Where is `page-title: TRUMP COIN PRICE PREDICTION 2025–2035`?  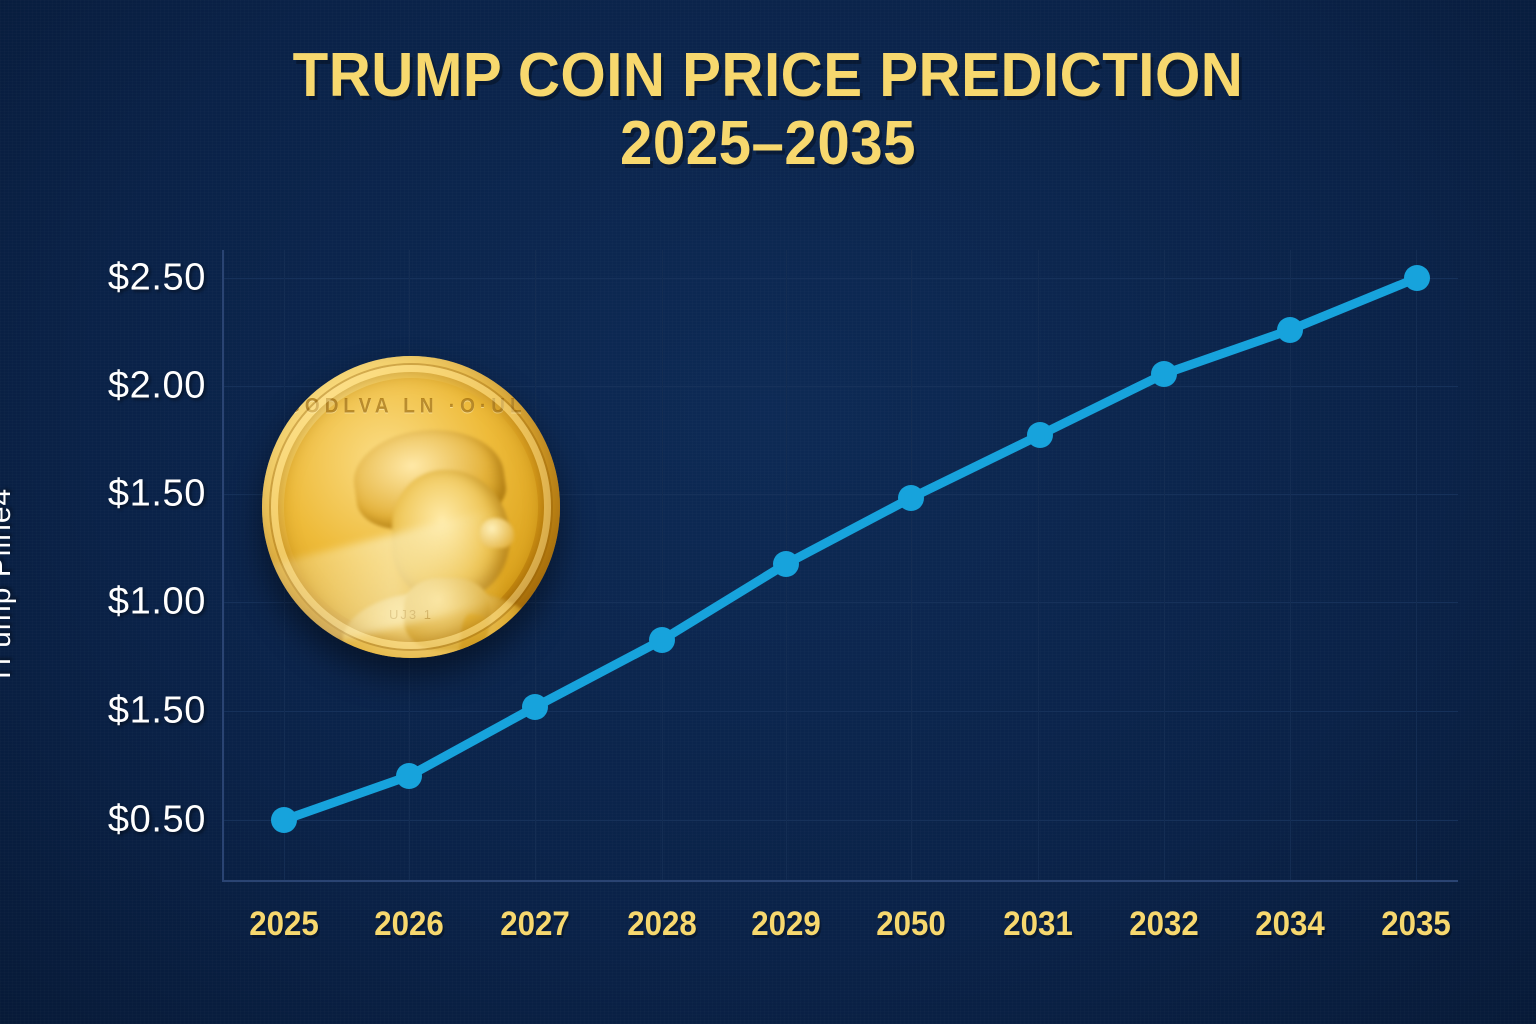 page-title: TRUMP COIN PRICE PREDICTION 2025–2035 is located at coordinates (768, 109).